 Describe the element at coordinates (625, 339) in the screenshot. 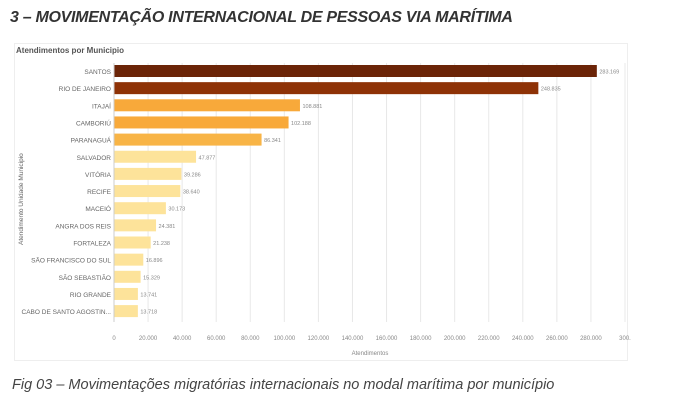

I see `x-tick-label: 300.` at that location.